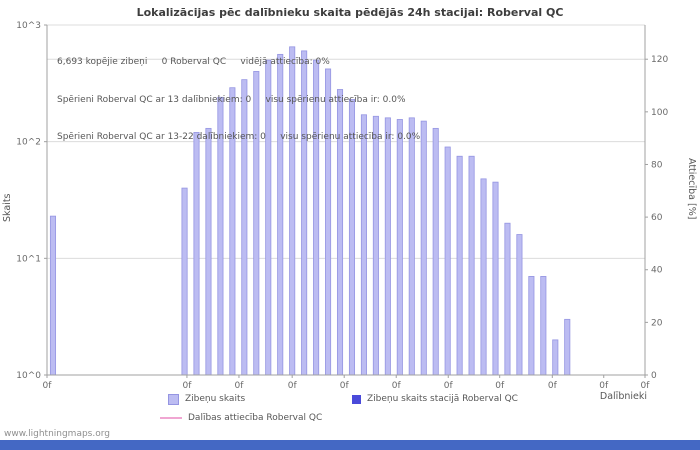  Describe the element at coordinates (657, 271) in the screenshot. I see `right-tick-label: 40` at that location.